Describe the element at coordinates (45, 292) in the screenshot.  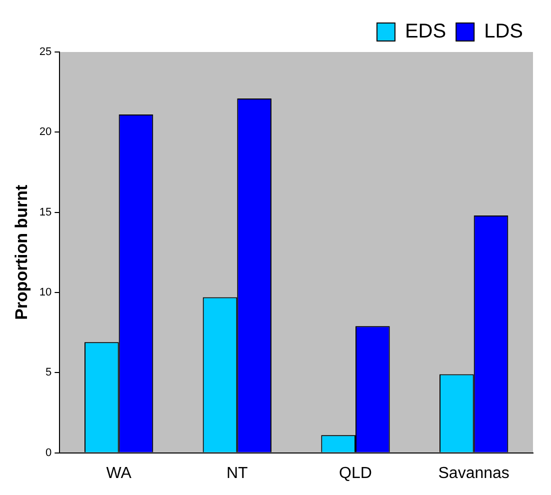
I see `y-tick-label: 10` at that location.